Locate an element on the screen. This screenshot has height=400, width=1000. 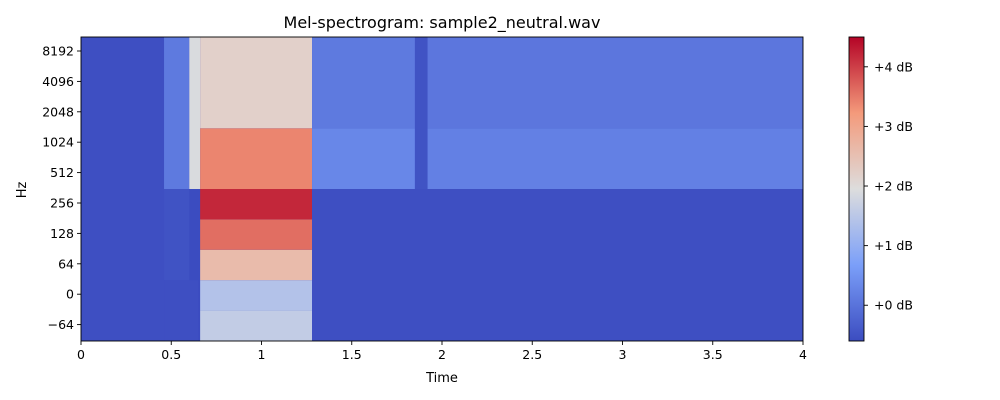
colorbar-tick-label: +1 dB is located at coordinates (893, 245).